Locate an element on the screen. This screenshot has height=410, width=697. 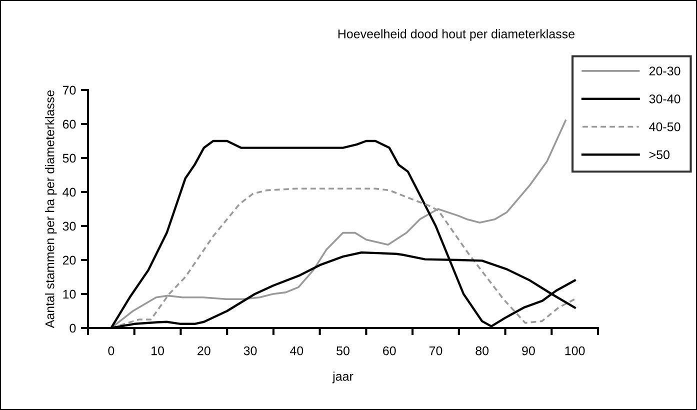
y-tick-label: 30 is located at coordinates (69, 226).